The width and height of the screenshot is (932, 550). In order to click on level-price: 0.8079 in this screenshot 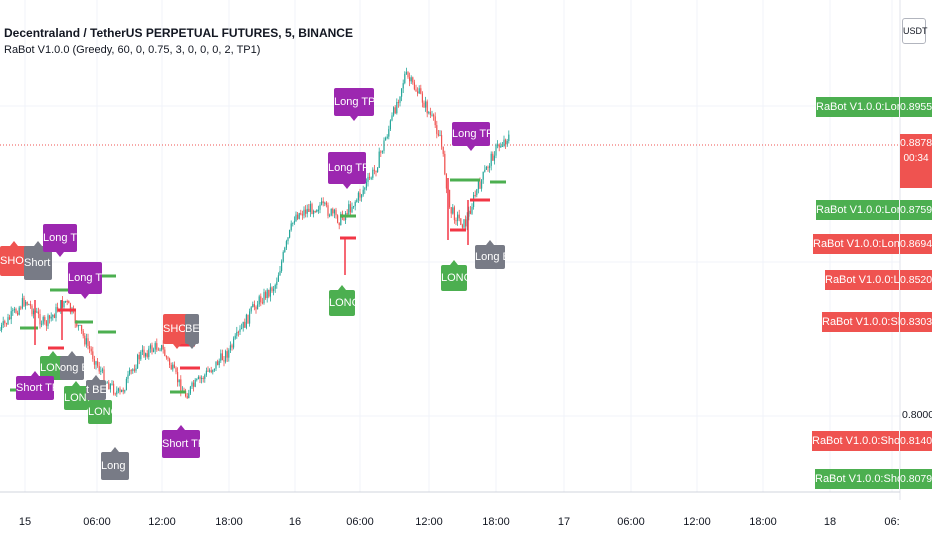, I will do `click(916, 479)`.